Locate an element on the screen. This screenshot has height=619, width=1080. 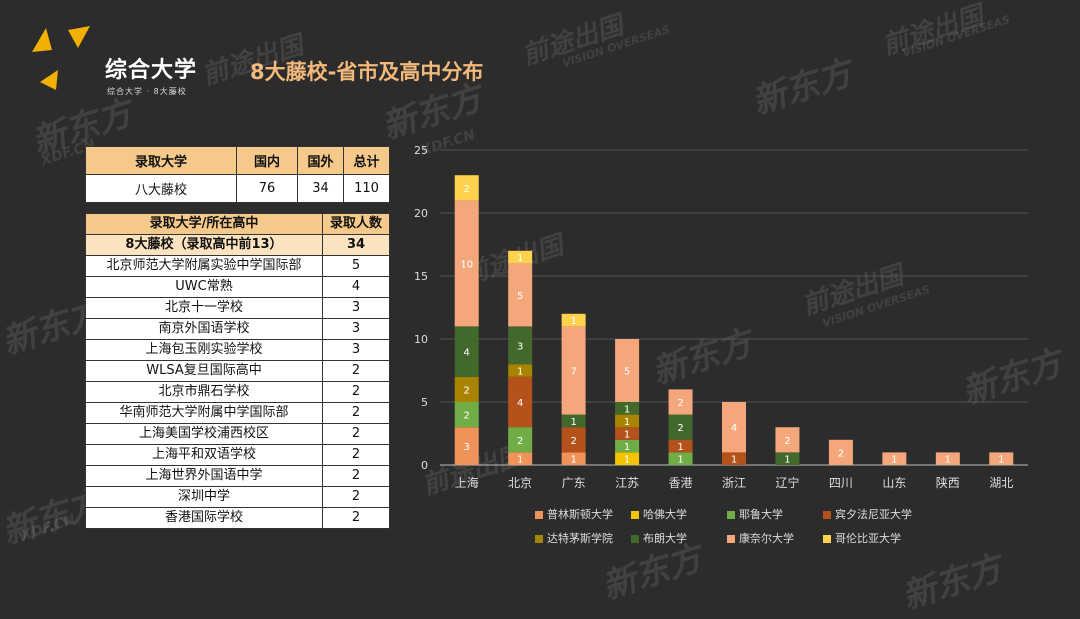
table-cell: 北京市鼎石学校 is located at coordinates (204, 392).